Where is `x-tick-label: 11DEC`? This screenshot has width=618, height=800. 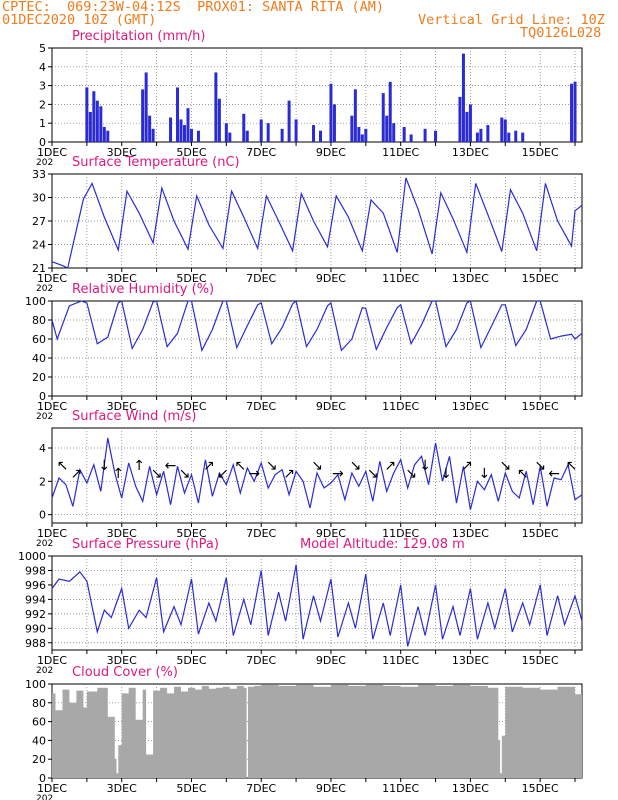 x-tick-label: 11DEC is located at coordinates (400, 278).